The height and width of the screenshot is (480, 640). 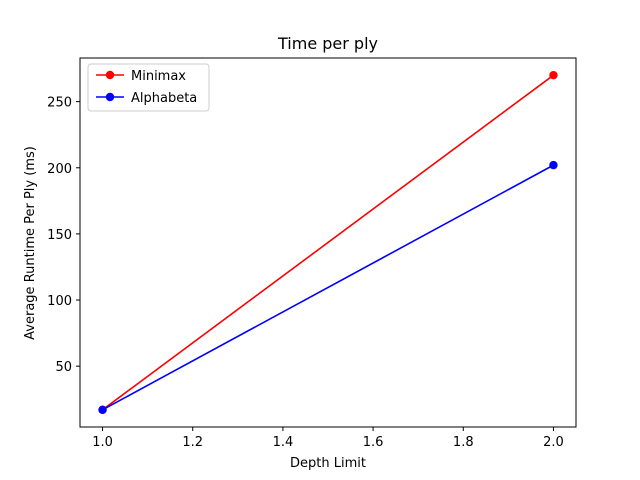 What do you see at coordinates (553, 442) in the screenshot?
I see `x-tick-label: 2.0` at bounding box center [553, 442].